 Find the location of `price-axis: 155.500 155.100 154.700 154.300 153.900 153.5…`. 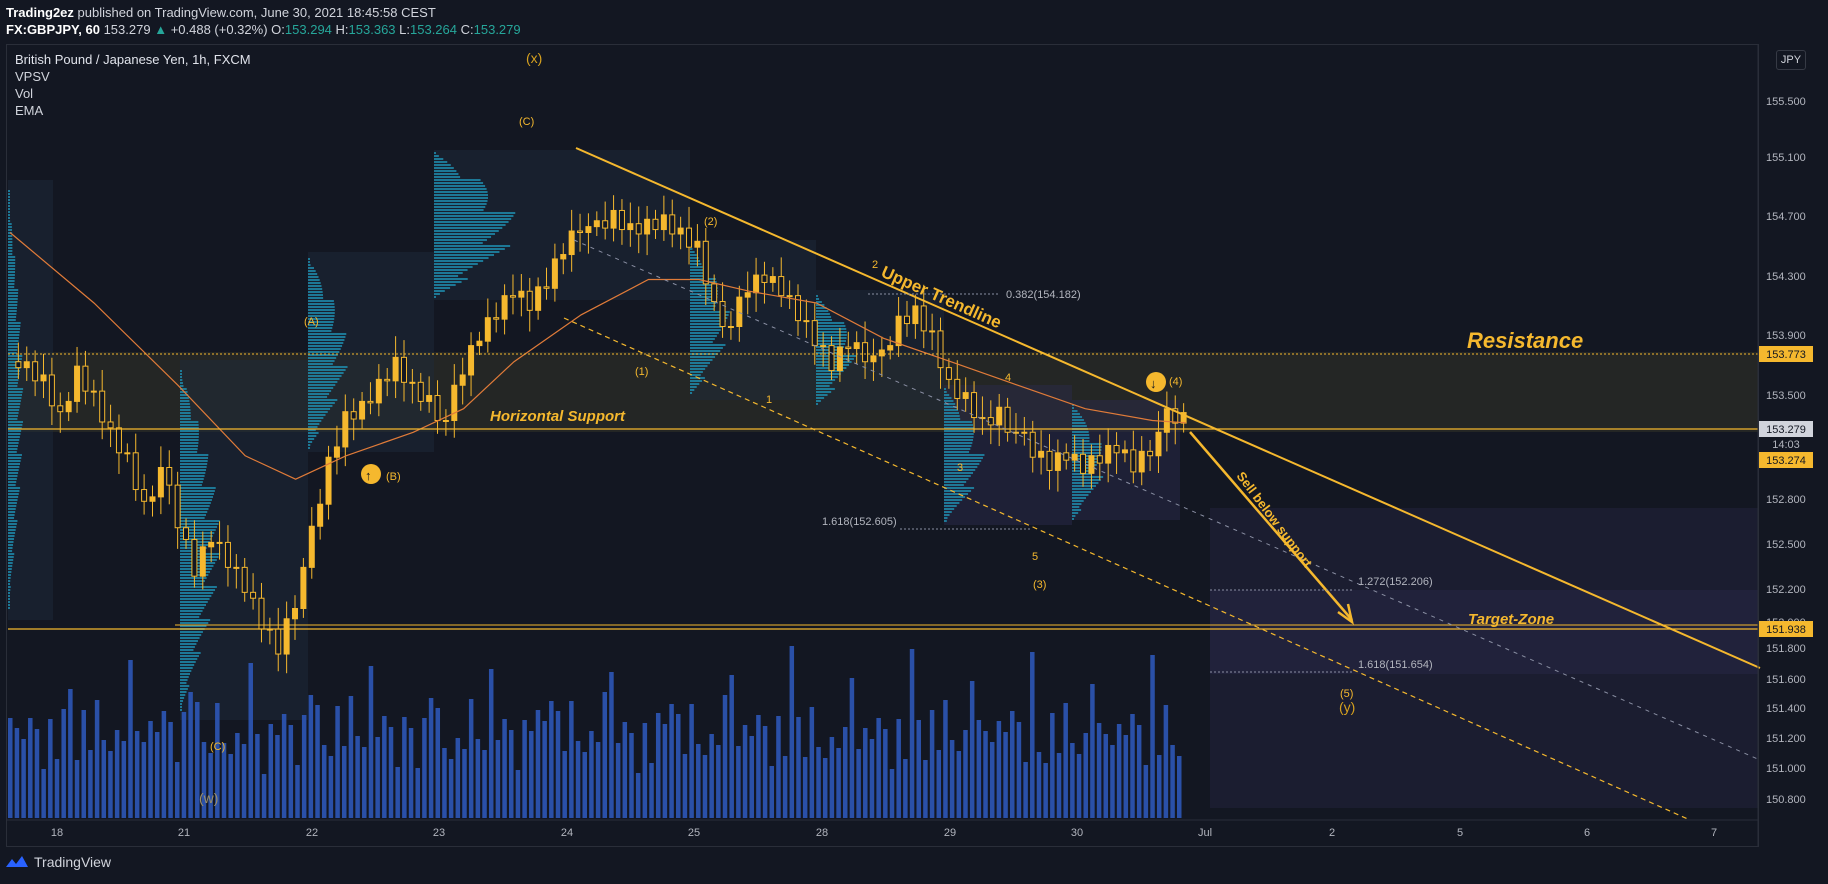

price-axis: 155.500 155.100 154.700 154.300 153.900 153.5… is located at coordinates (1781, 445).